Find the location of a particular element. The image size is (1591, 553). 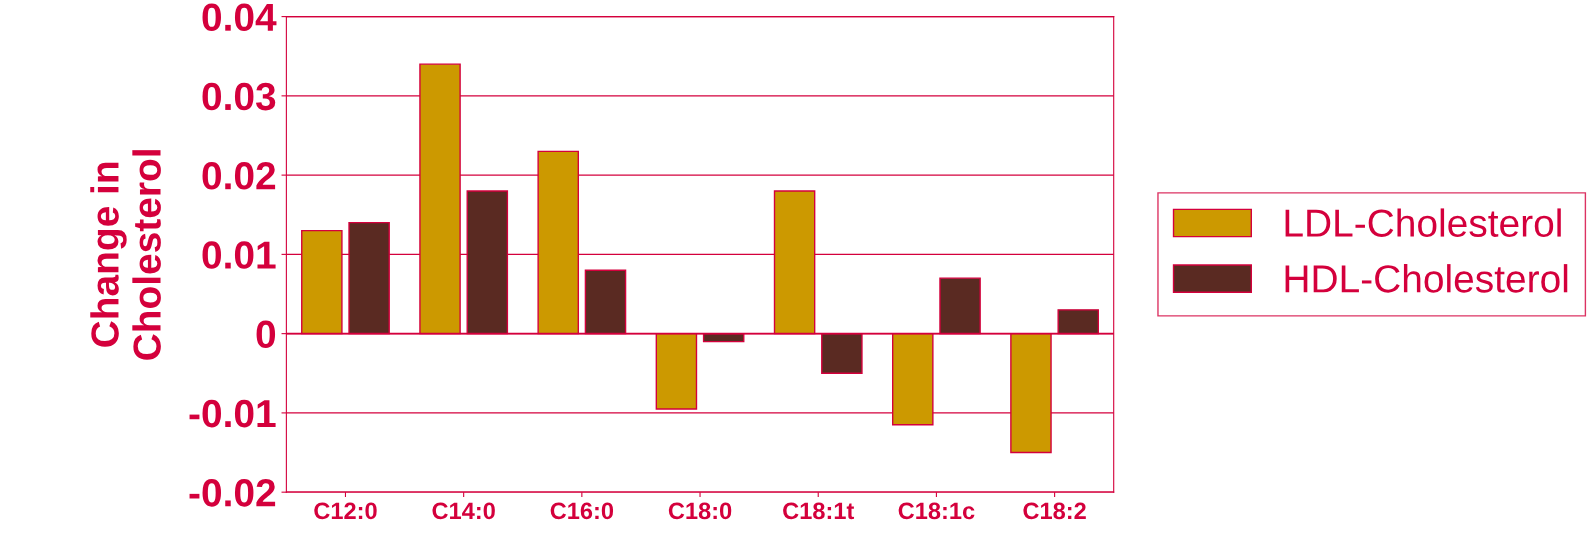

legend-label: HDL-Cholesterol is located at coordinates (1426, 278).